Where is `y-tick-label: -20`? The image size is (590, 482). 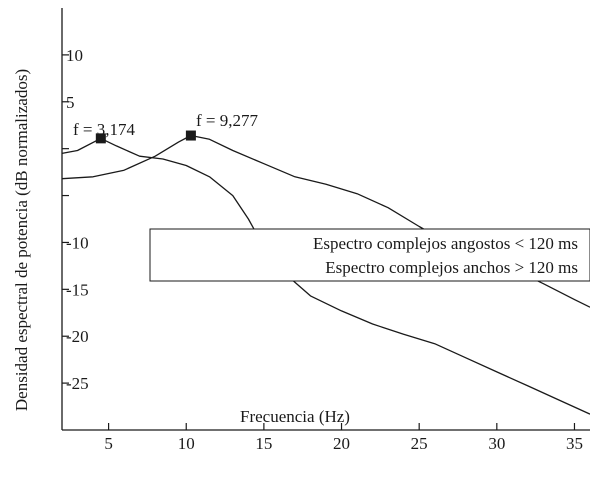
y-tick-label: -20 is located at coordinates (77, 336).